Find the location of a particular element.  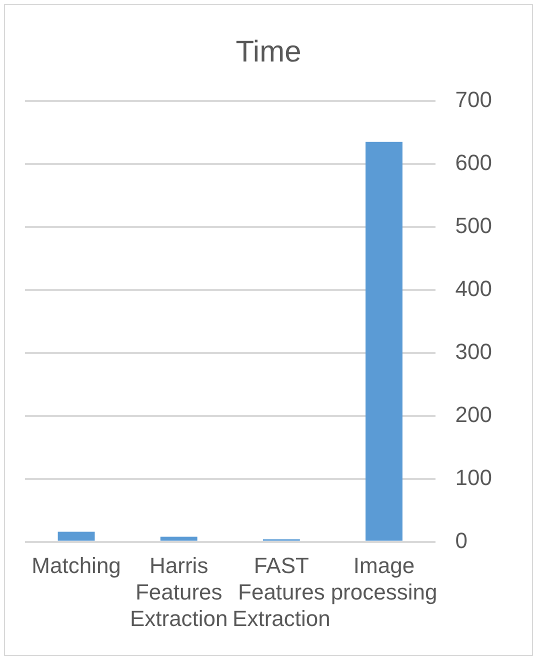

y-tick-label: 200 is located at coordinates (473, 414).